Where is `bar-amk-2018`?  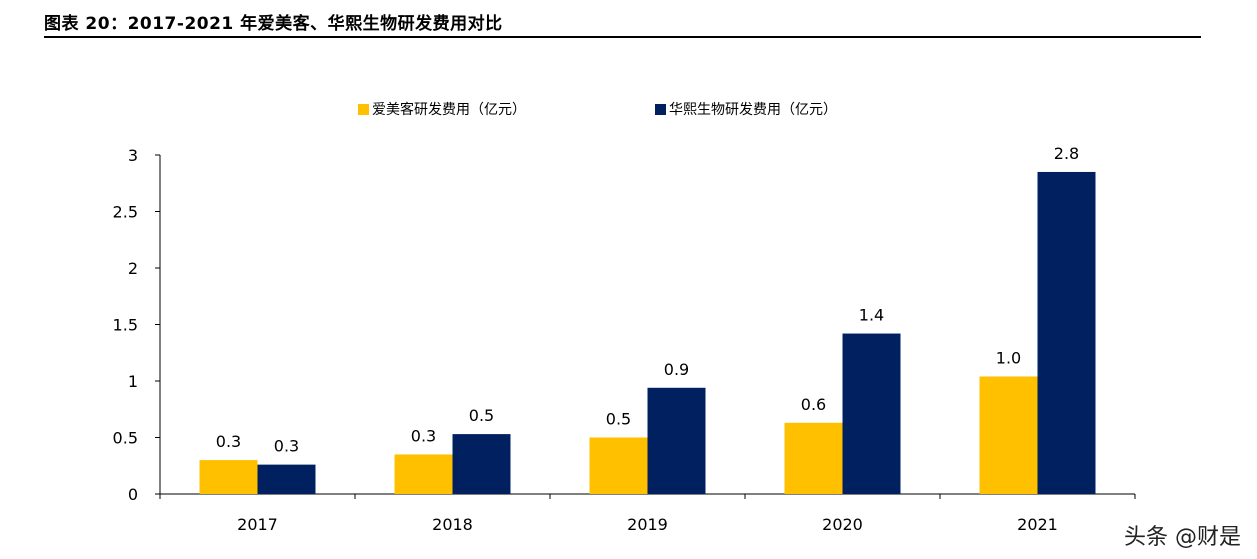 bar-amk-2018 is located at coordinates (423, 474).